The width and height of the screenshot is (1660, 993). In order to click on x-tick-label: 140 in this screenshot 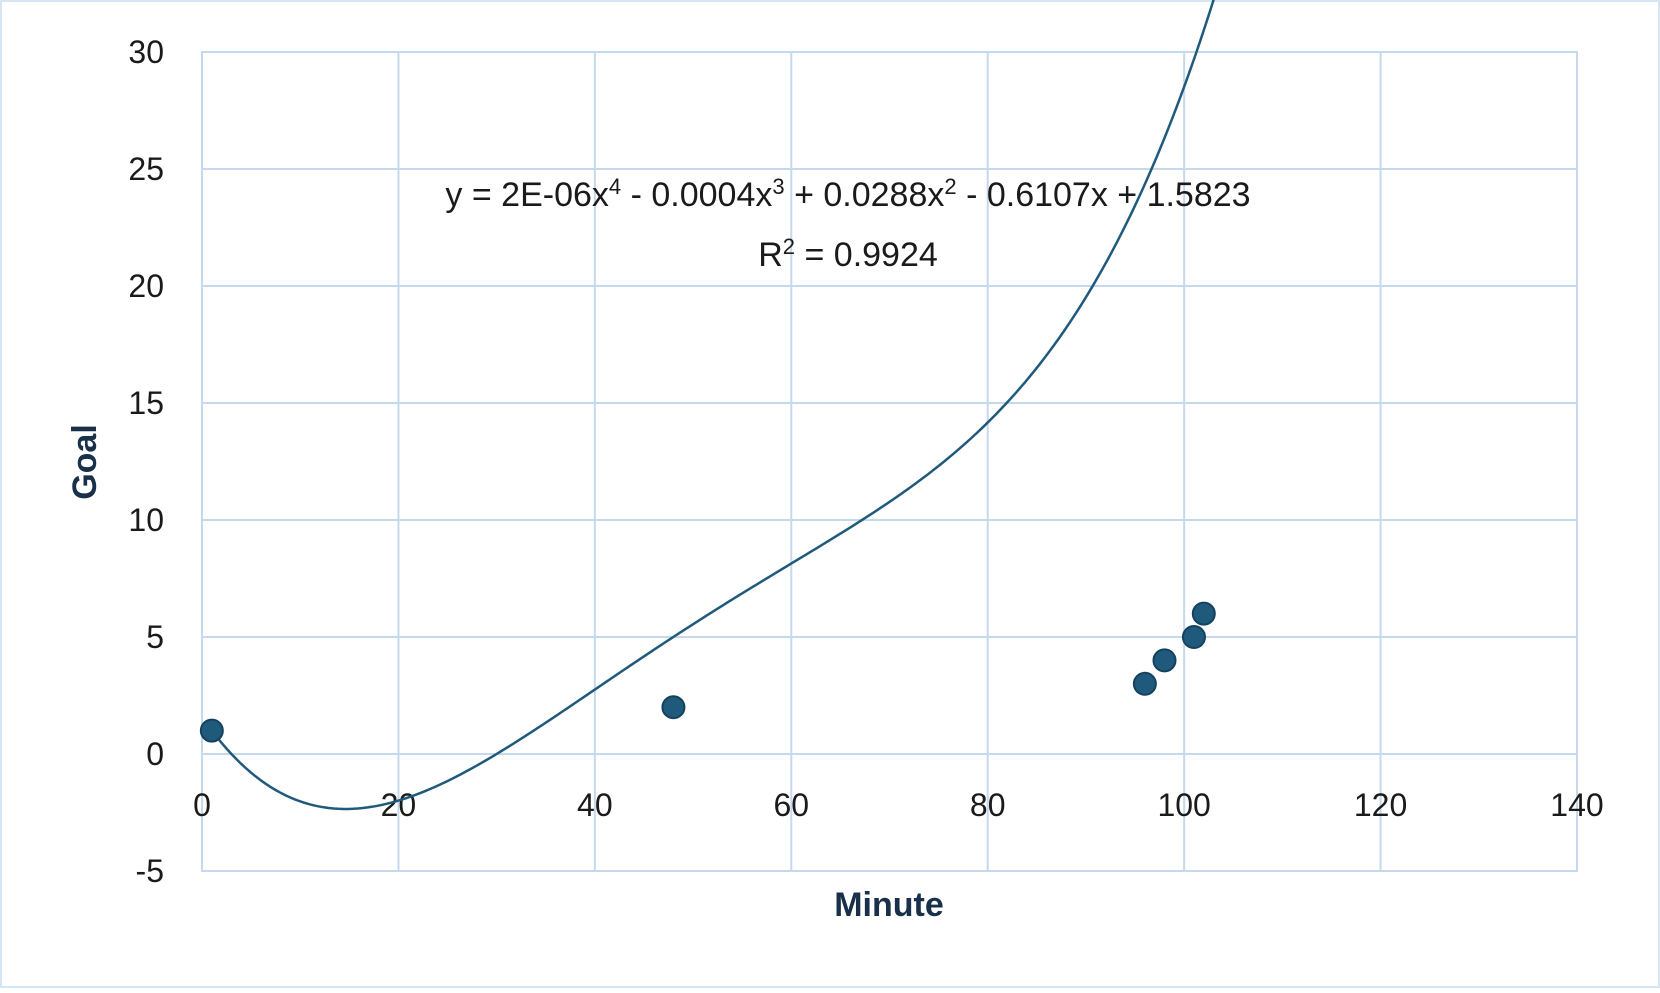, I will do `click(1576, 805)`.